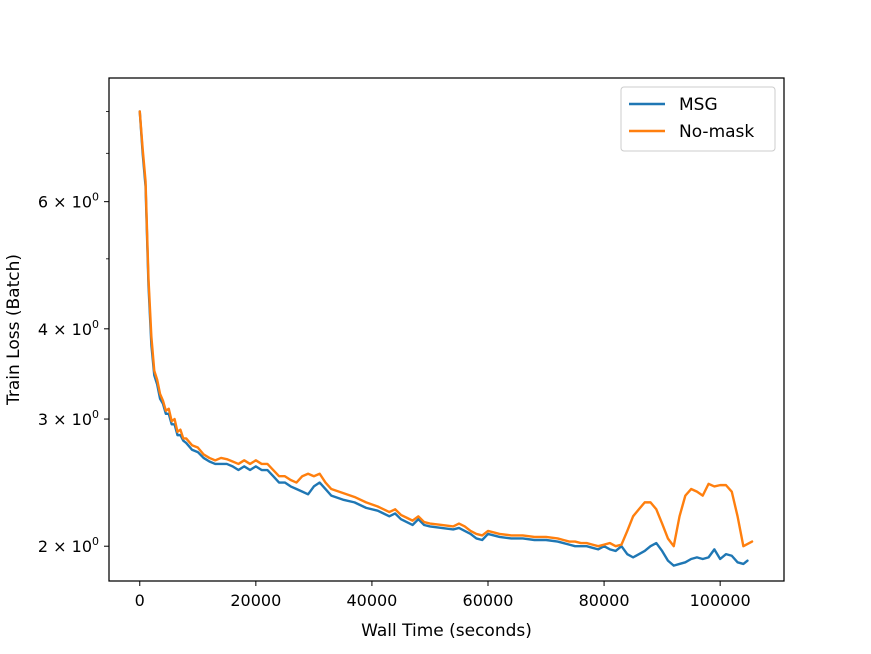  I want to click on legend-label: MSG, so click(698, 105).